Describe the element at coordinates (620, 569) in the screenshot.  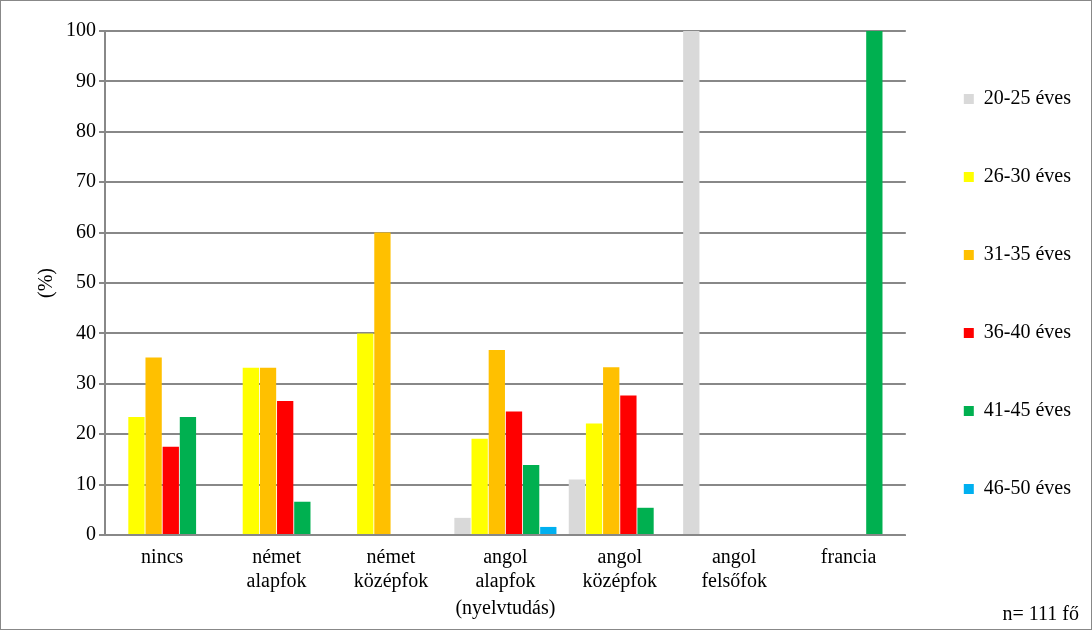
I see `x-tick-label: angol középfok` at that location.